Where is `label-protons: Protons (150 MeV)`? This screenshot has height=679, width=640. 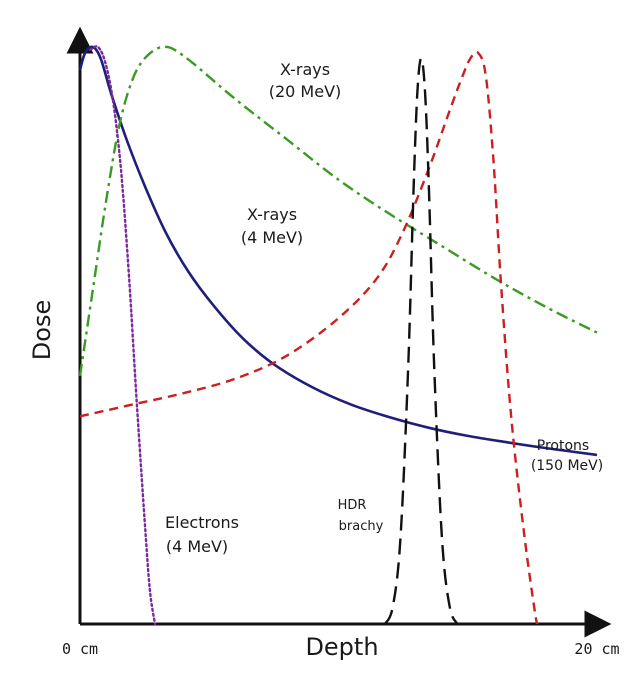 label-protons: Protons (150 MeV) is located at coordinates (567, 456).